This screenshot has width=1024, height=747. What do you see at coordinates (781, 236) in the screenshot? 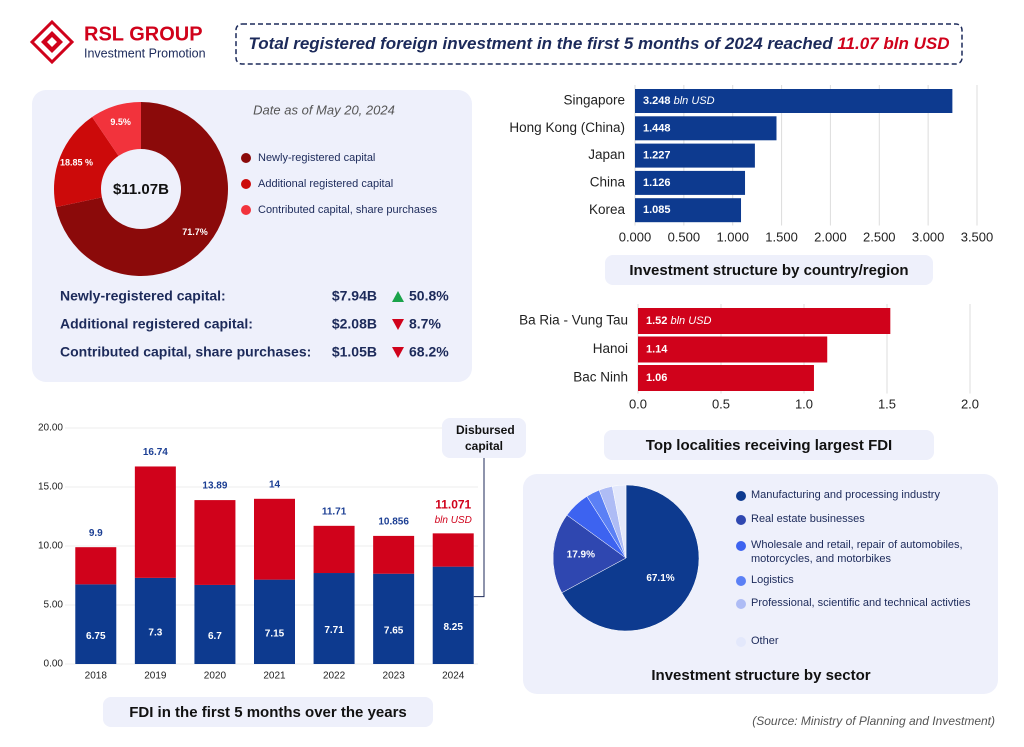
I see `x-tick-label: 1.500` at bounding box center [781, 236].